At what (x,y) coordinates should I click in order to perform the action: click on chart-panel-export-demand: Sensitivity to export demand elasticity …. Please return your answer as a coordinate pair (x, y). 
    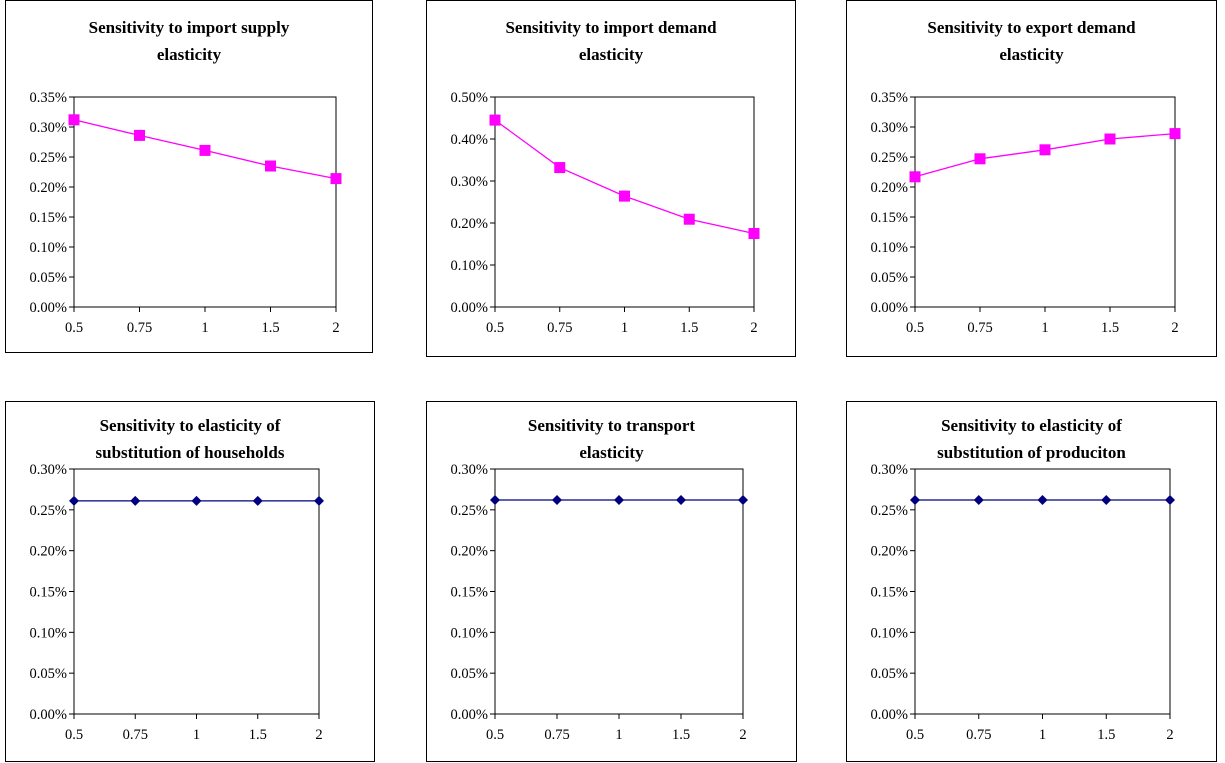
    Looking at the image, I should click on (1031, 178).